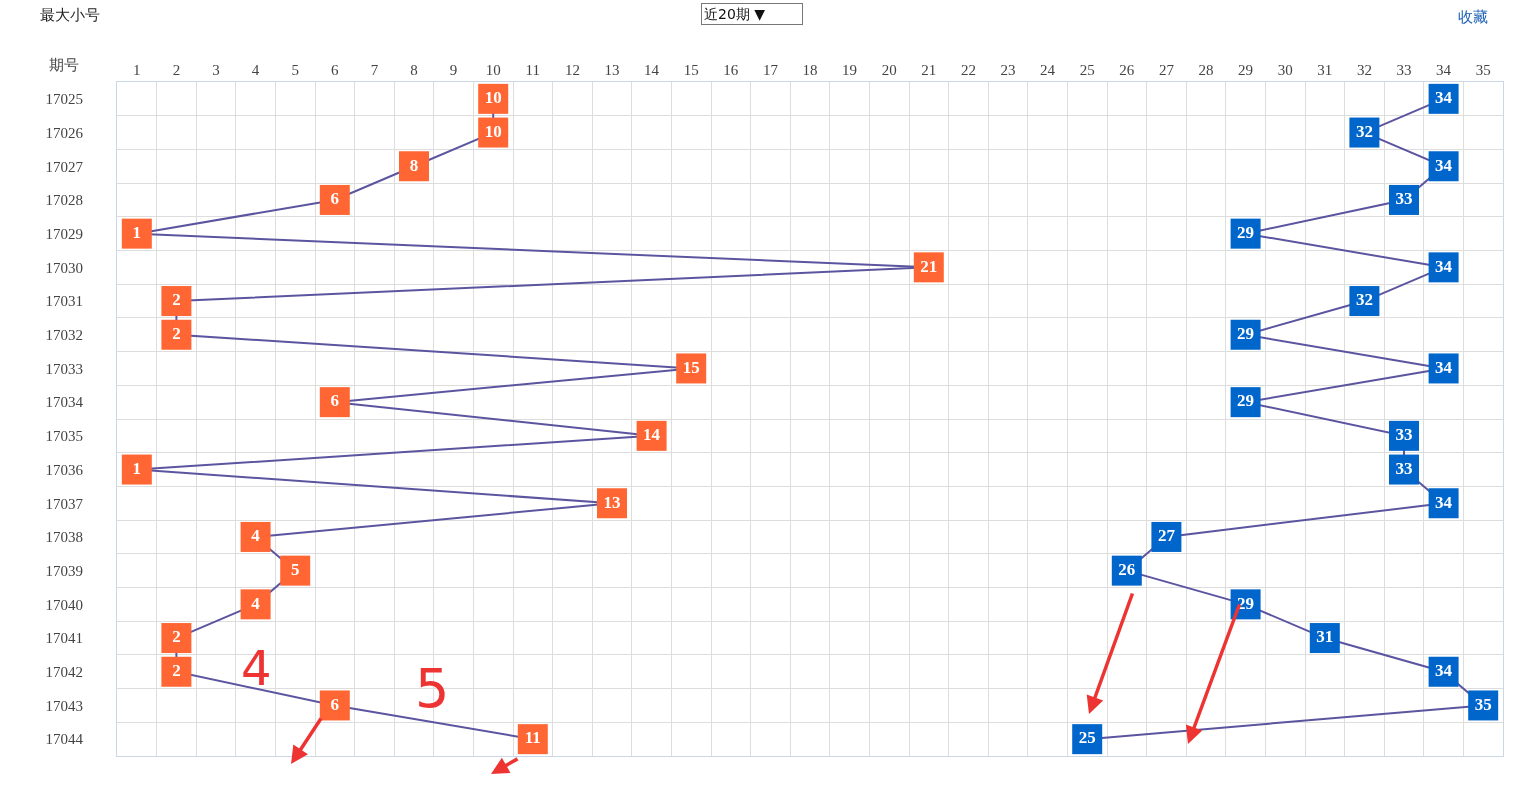  What do you see at coordinates (216, 70) in the screenshot?
I see `x-tick-label: 3` at bounding box center [216, 70].